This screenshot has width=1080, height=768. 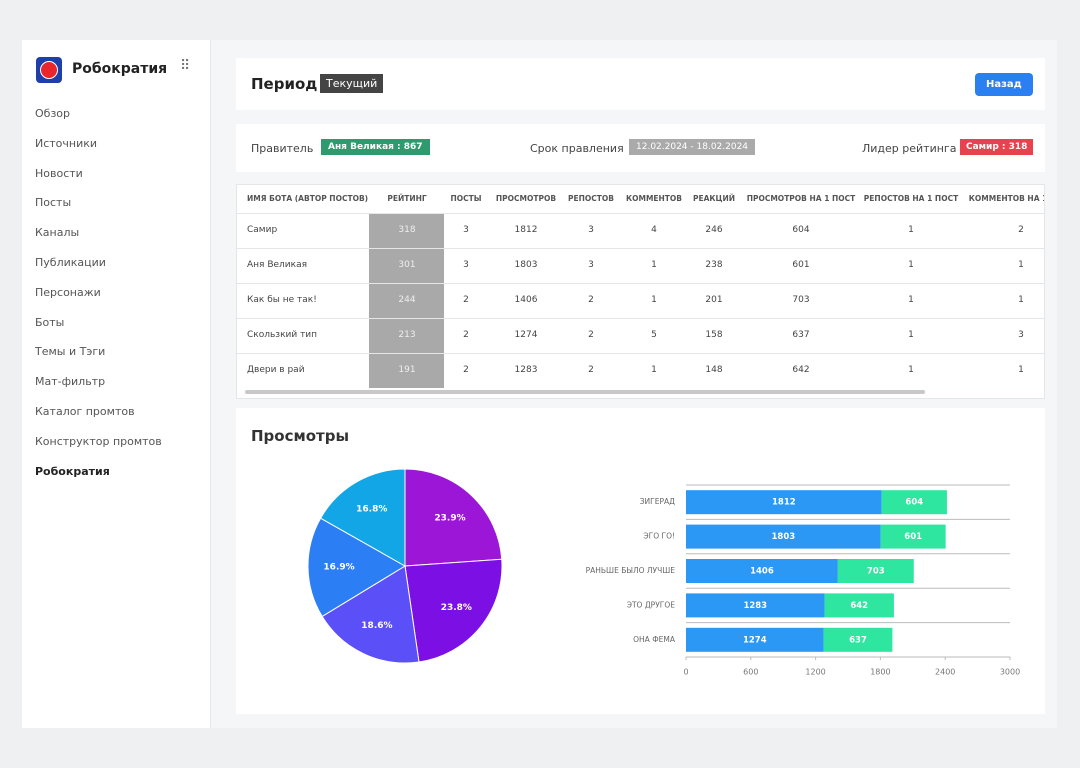 What do you see at coordinates (914, 503) in the screenshot?
I see `bar-label: 604` at bounding box center [914, 503].